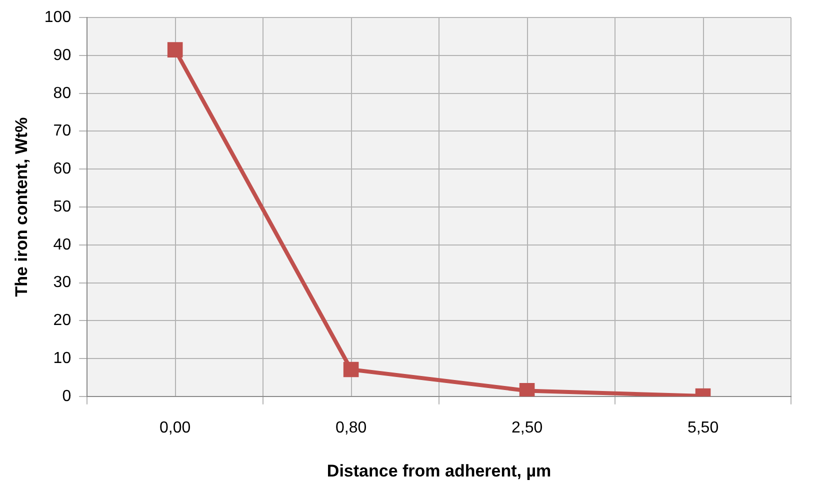 This screenshot has height=494, width=829. I want to click on y-tick-label: 30, so click(62, 283).